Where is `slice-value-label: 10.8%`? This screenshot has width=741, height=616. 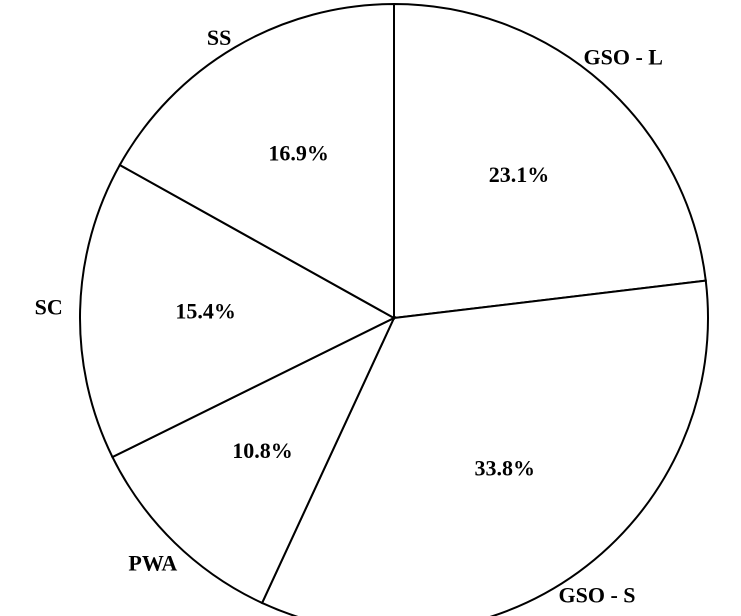 slice-value-label: 10.8% is located at coordinates (262, 450).